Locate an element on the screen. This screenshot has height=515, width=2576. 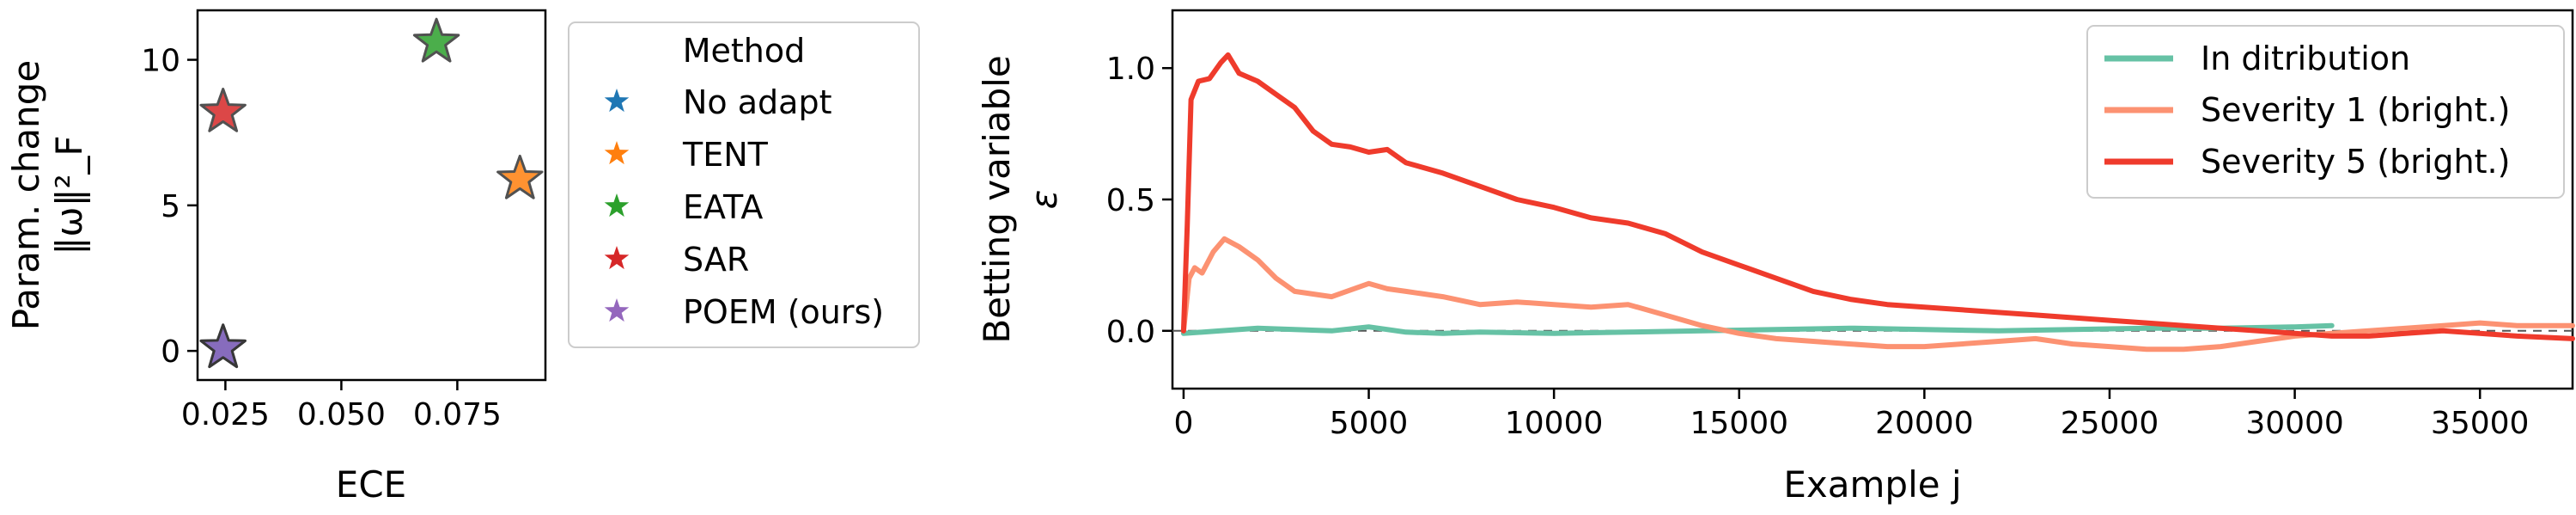
scatter-x-ticks: 0.025 0.050 0.075 is located at coordinates (341, 406).